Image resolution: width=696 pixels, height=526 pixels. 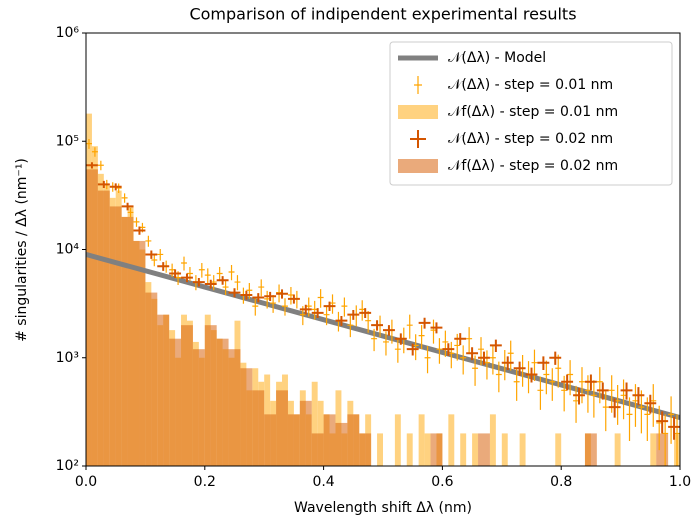 I want to click on legend-label: 𝒩f(Δλ) - step = 0.02 nm, so click(x=533, y=166).